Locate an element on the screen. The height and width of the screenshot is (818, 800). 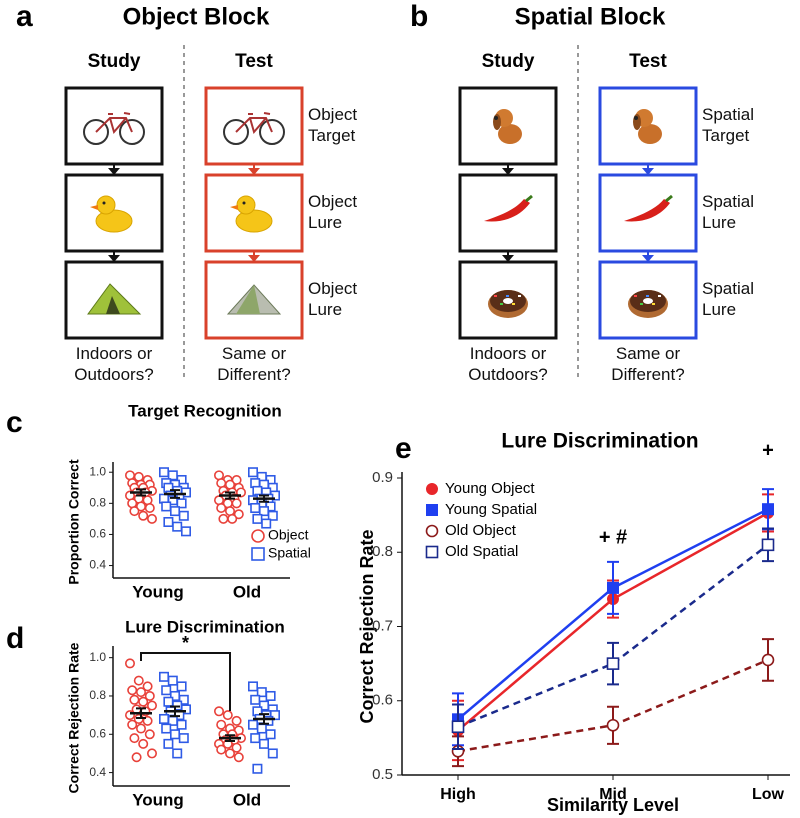
x-tick-label: Young is located at coordinates (158, 591).